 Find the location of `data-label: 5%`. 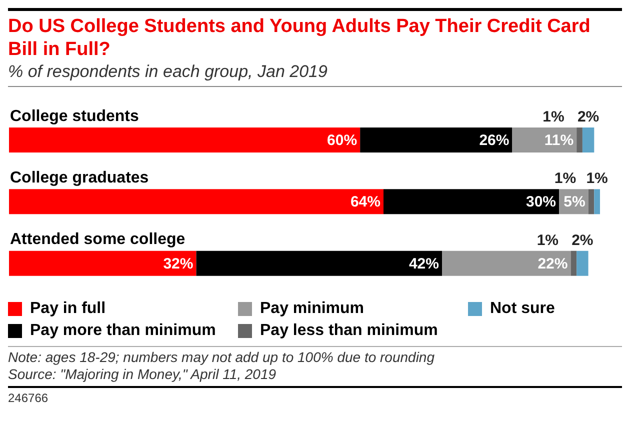

data-label: 5% is located at coordinates (575, 202).